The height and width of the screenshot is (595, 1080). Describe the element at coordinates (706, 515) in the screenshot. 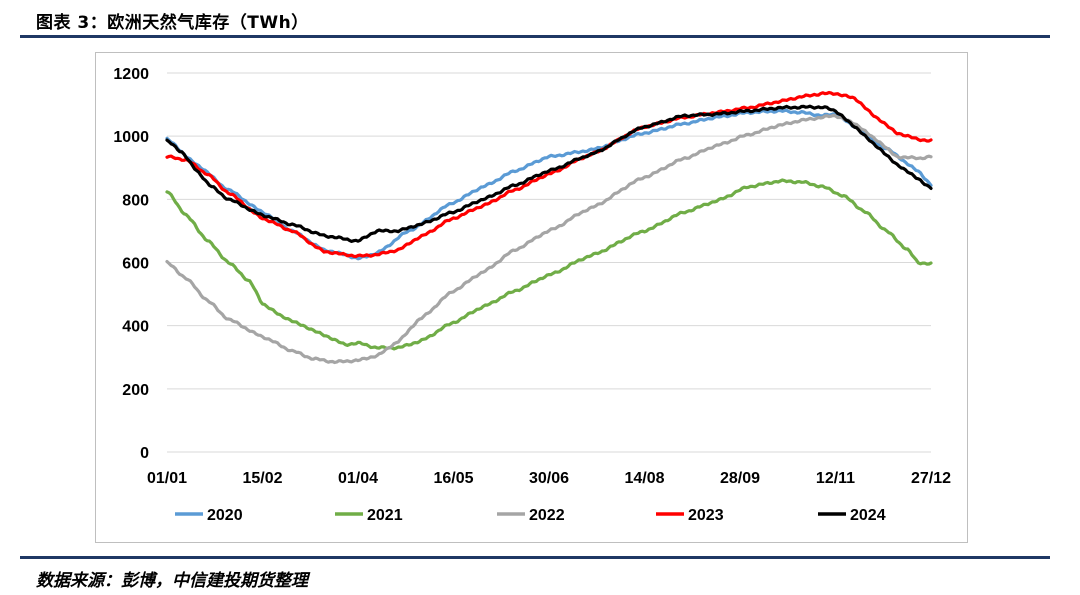

I see `legend-label-2023: 2023` at that location.